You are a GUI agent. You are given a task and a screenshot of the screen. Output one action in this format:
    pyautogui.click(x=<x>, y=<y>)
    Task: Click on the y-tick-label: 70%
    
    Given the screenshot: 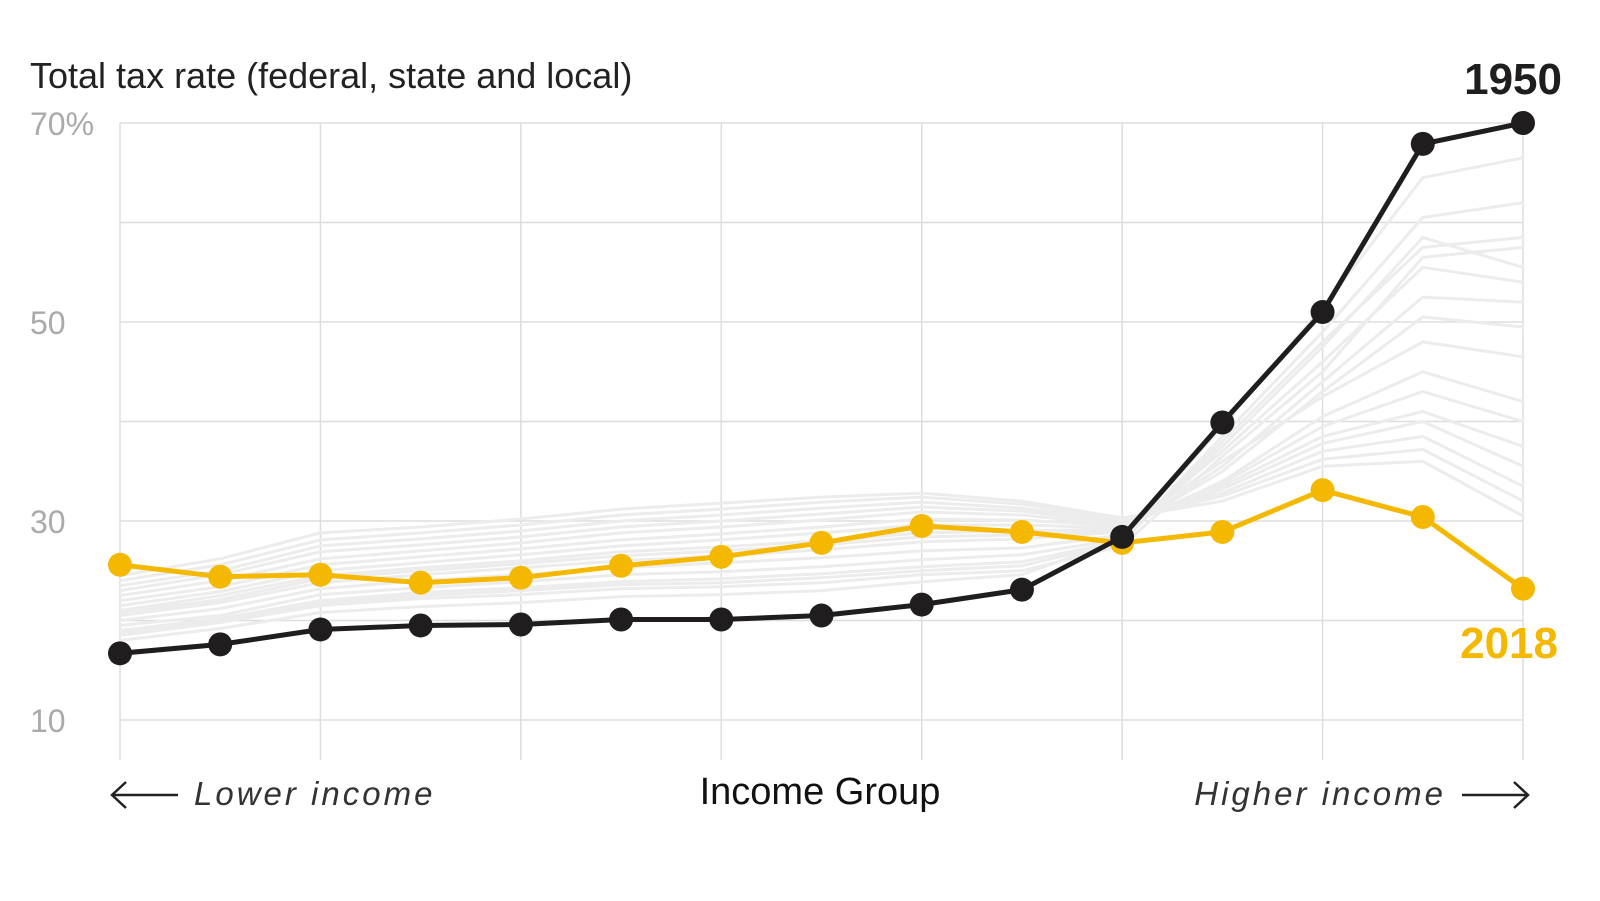 What is the action you would take?
    pyautogui.click(x=62, y=124)
    